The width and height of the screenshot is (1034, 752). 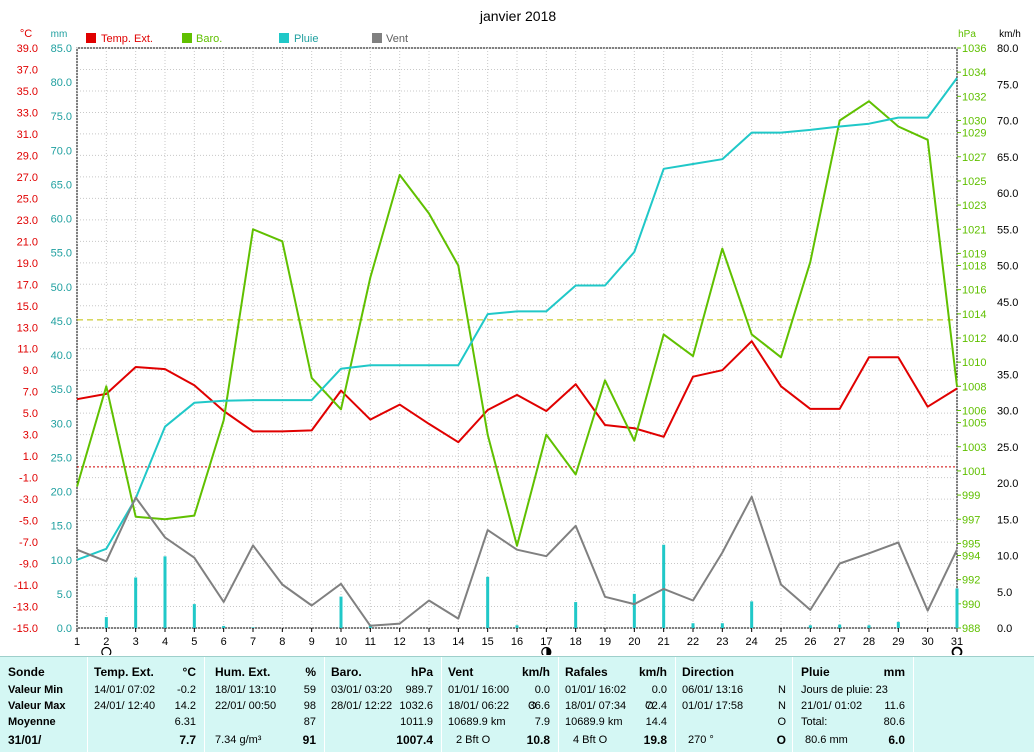 I want to click on x-tick-label: 27, so click(x=840, y=642).